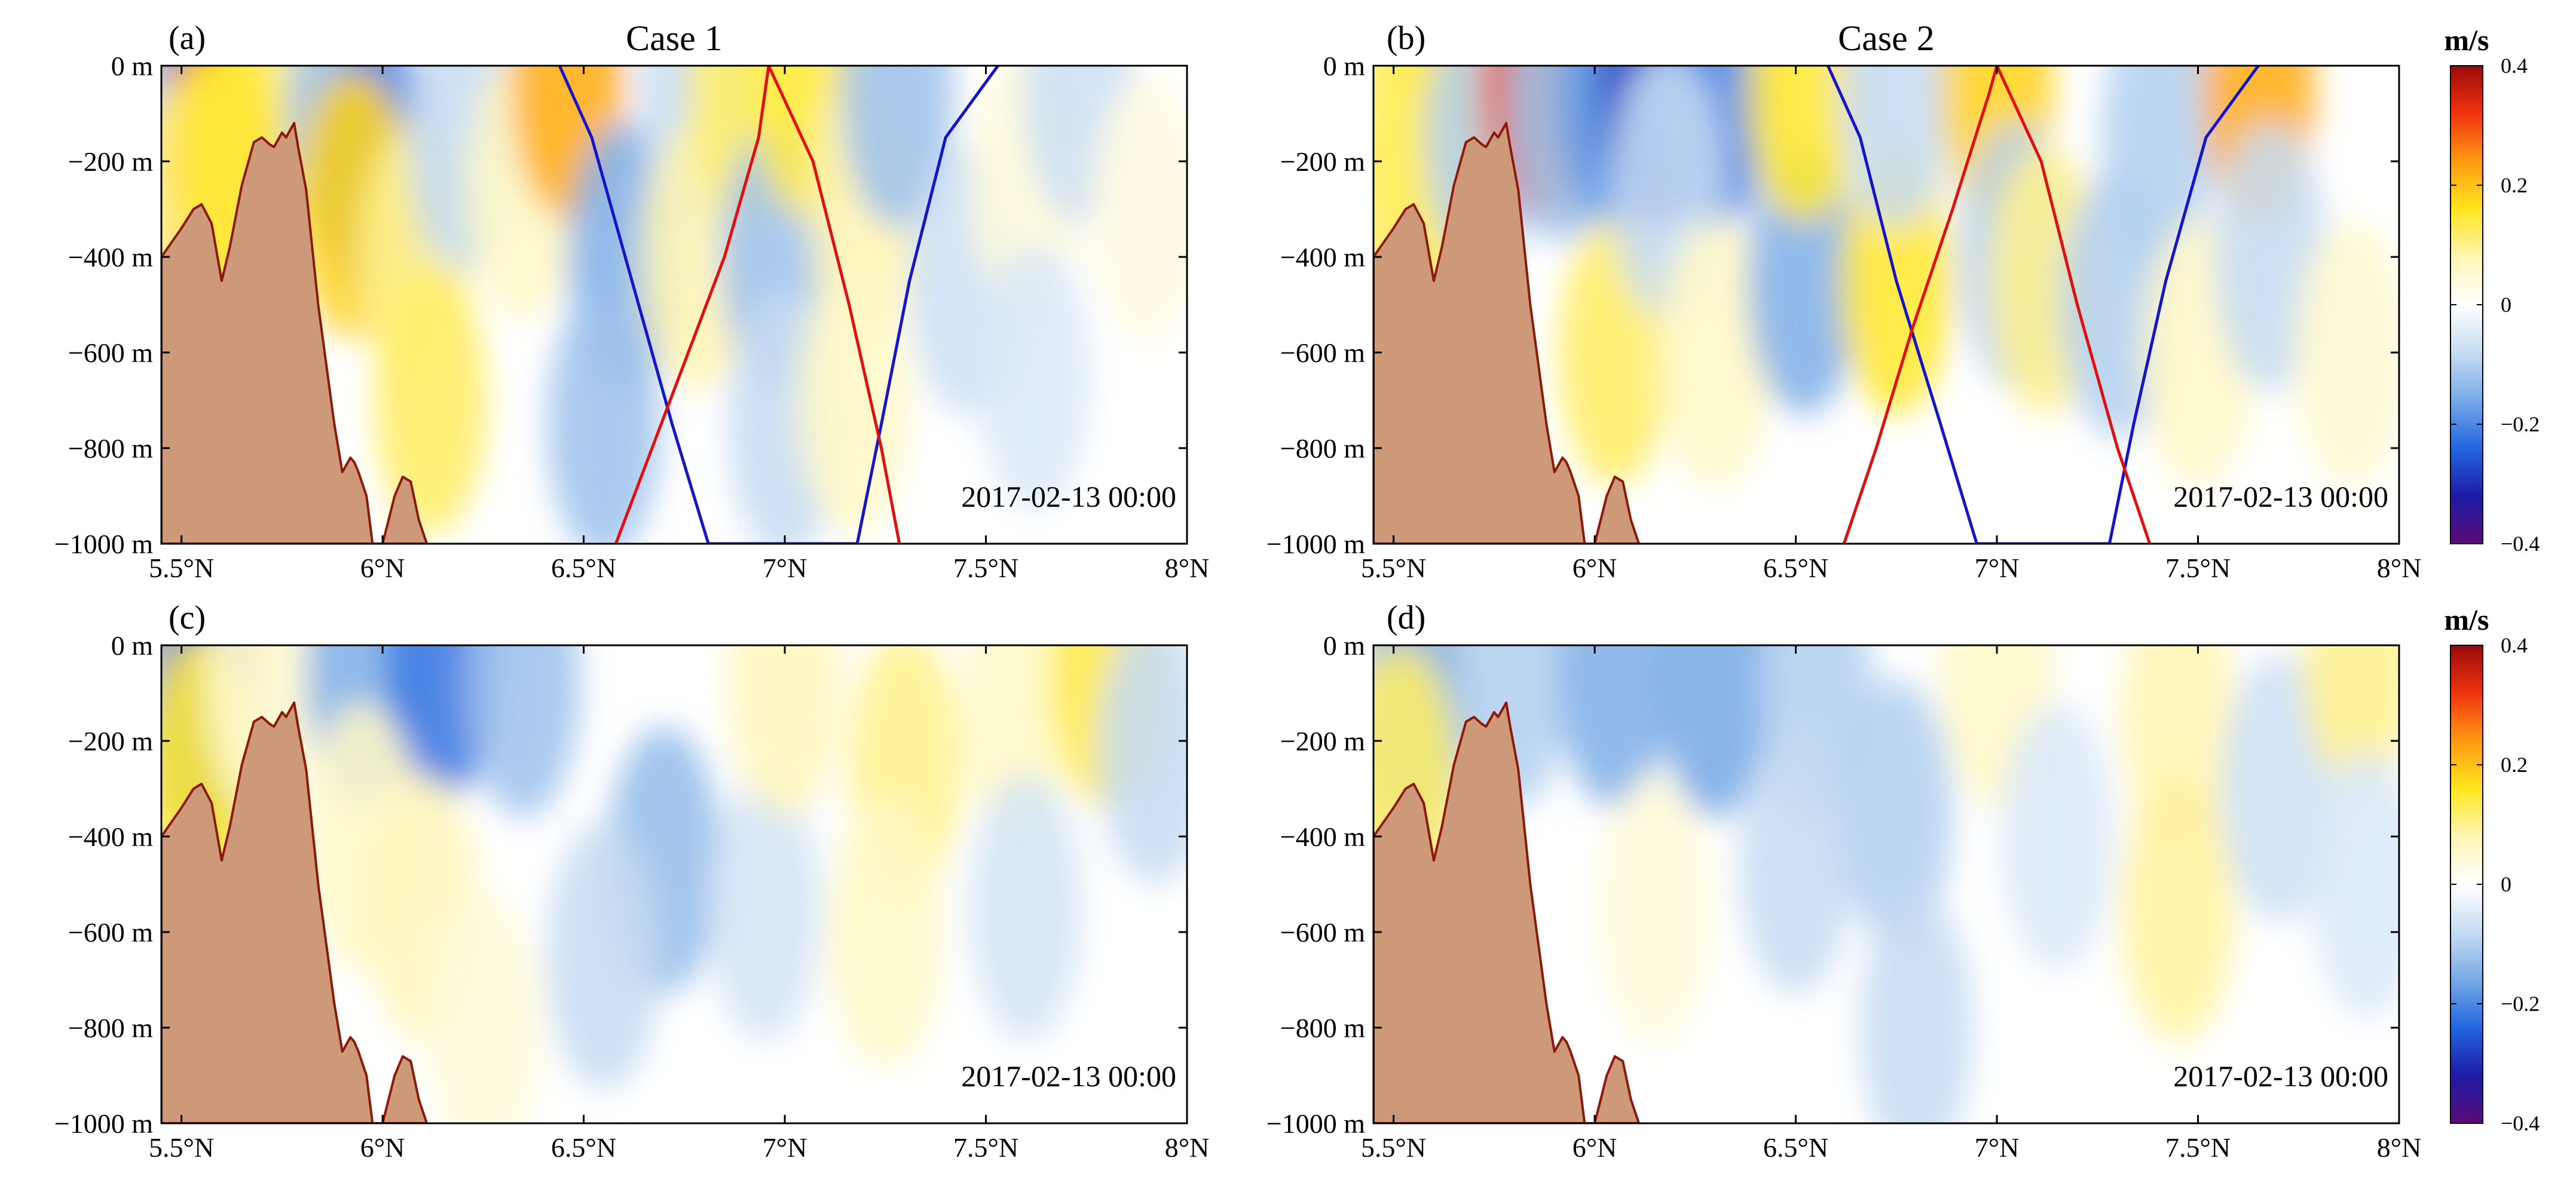  I want to click on colorbar-tick-label: 0.4, so click(2514, 66).